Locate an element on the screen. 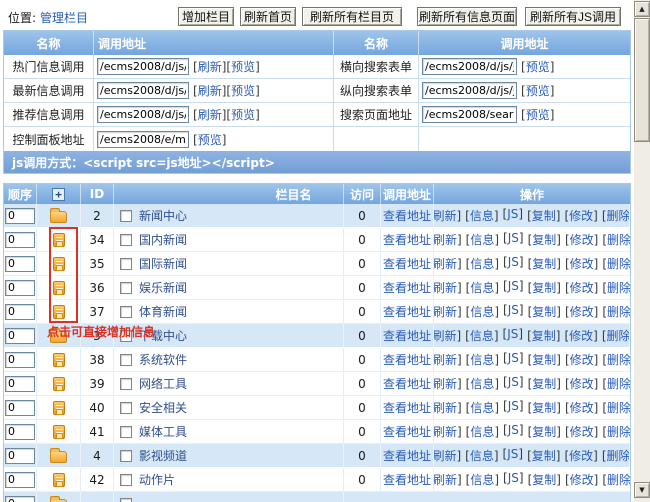 The height and width of the screenshot is (502, 650). category-name-link: 媒体工具 is located at coordinates (163, 432).